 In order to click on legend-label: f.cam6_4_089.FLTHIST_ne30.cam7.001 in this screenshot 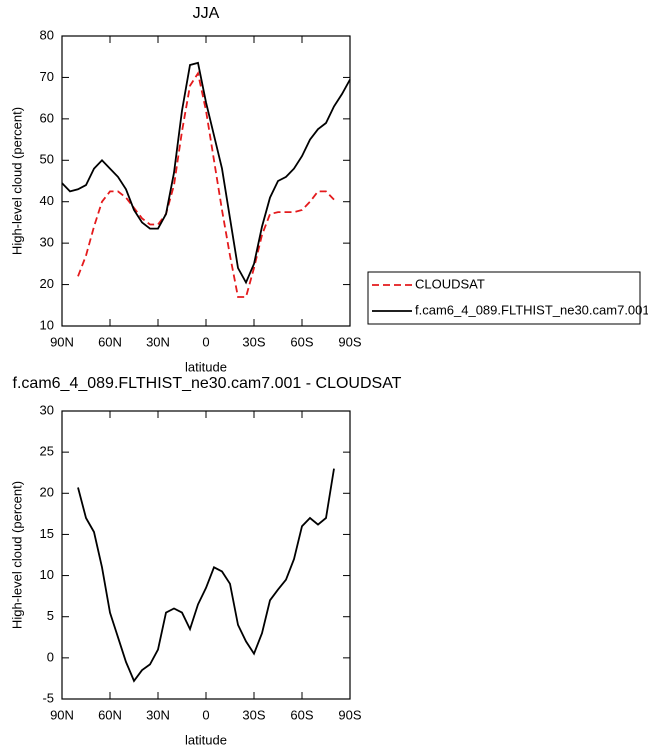, I will do `click(531, 309)`.